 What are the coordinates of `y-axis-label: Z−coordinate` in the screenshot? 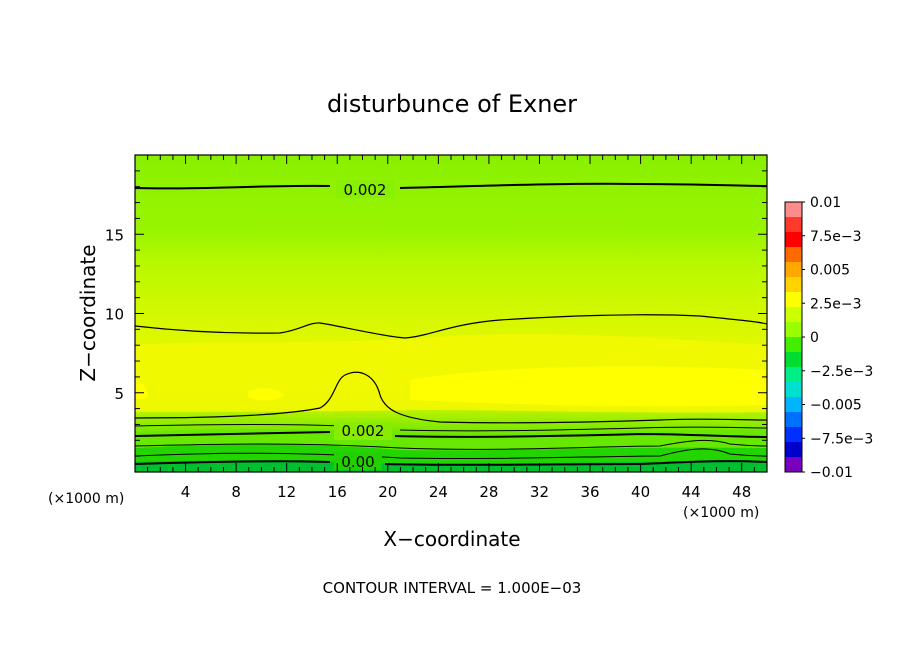 It's located at (88, 312).